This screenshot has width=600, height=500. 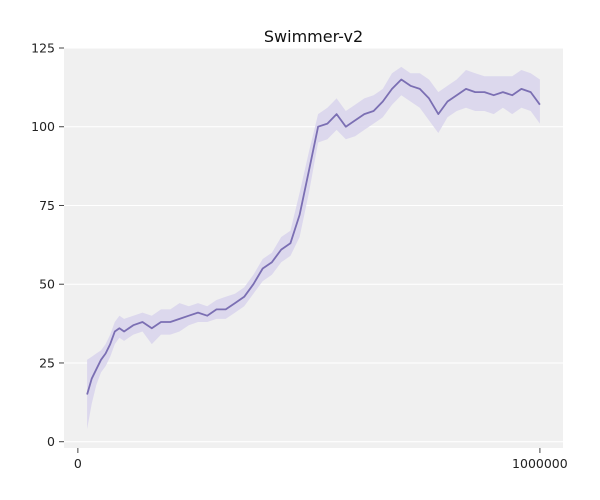 What do you see at coordinates (78, 463) in the screenshot?
I see `x-tick-label: 0` at bounding box center [78, 463].